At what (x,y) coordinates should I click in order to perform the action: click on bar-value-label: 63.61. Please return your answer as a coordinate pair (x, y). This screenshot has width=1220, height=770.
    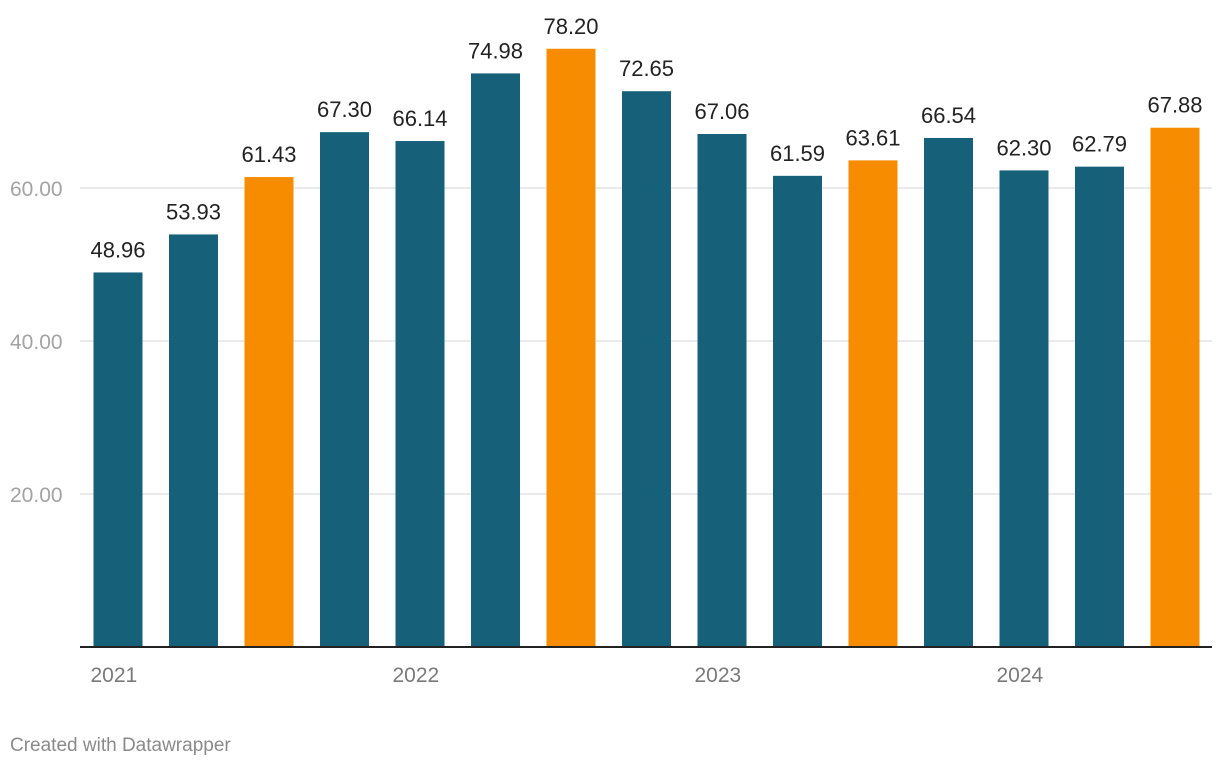
    Looking at the image, I should click on (872, 137).